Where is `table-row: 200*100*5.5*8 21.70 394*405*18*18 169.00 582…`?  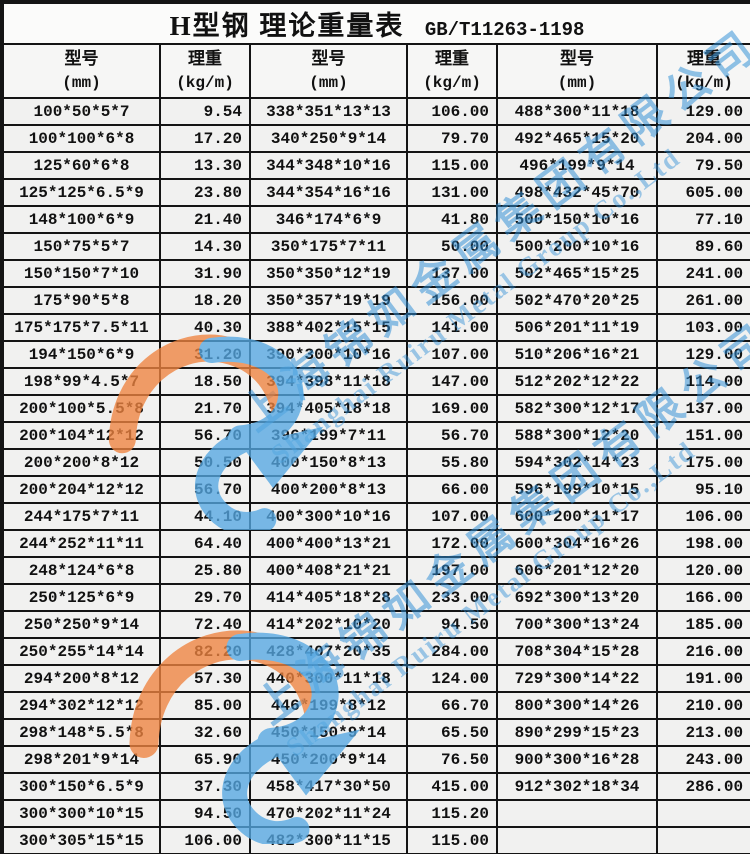
table-row: 200*100*5.5*8 21.70 394*405*18*18 169.00 582… is located at coordinates (375, 408).